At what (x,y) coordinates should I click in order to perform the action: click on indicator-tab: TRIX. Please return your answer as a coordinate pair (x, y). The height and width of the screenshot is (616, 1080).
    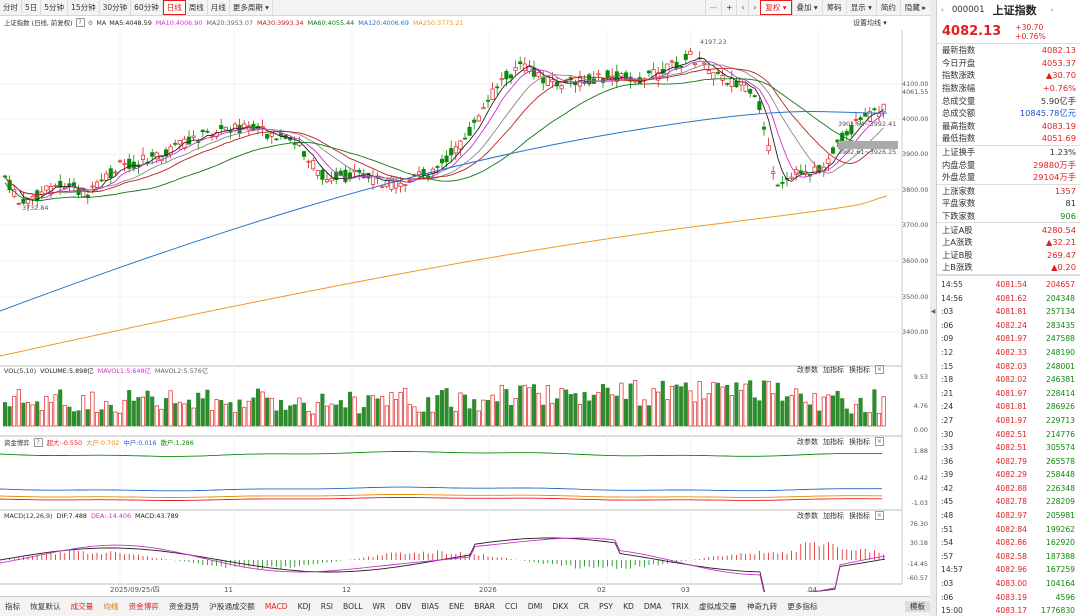
    Looking at the image, I should click on (680, 606).